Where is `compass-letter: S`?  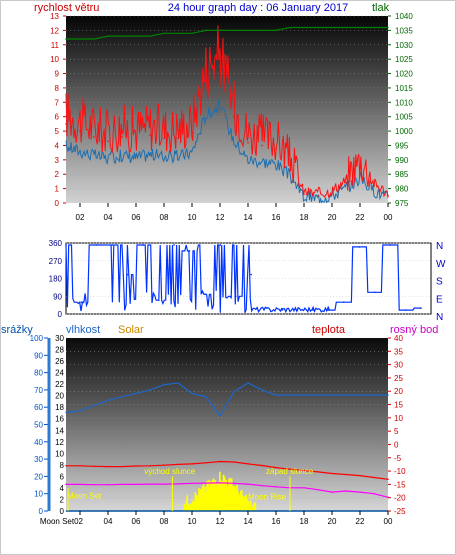 compass-letter: S is located at coordinates (439, 282).